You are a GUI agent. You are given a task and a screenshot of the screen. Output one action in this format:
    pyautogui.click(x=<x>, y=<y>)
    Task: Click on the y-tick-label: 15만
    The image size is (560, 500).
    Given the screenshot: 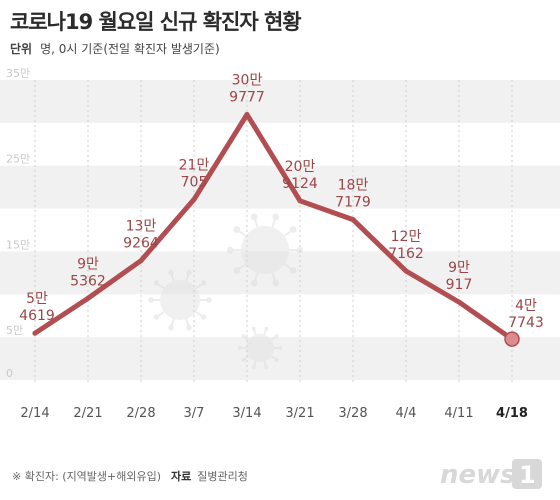 What is the action you would take?
    pyautogui.click(x=18, y=244)
    